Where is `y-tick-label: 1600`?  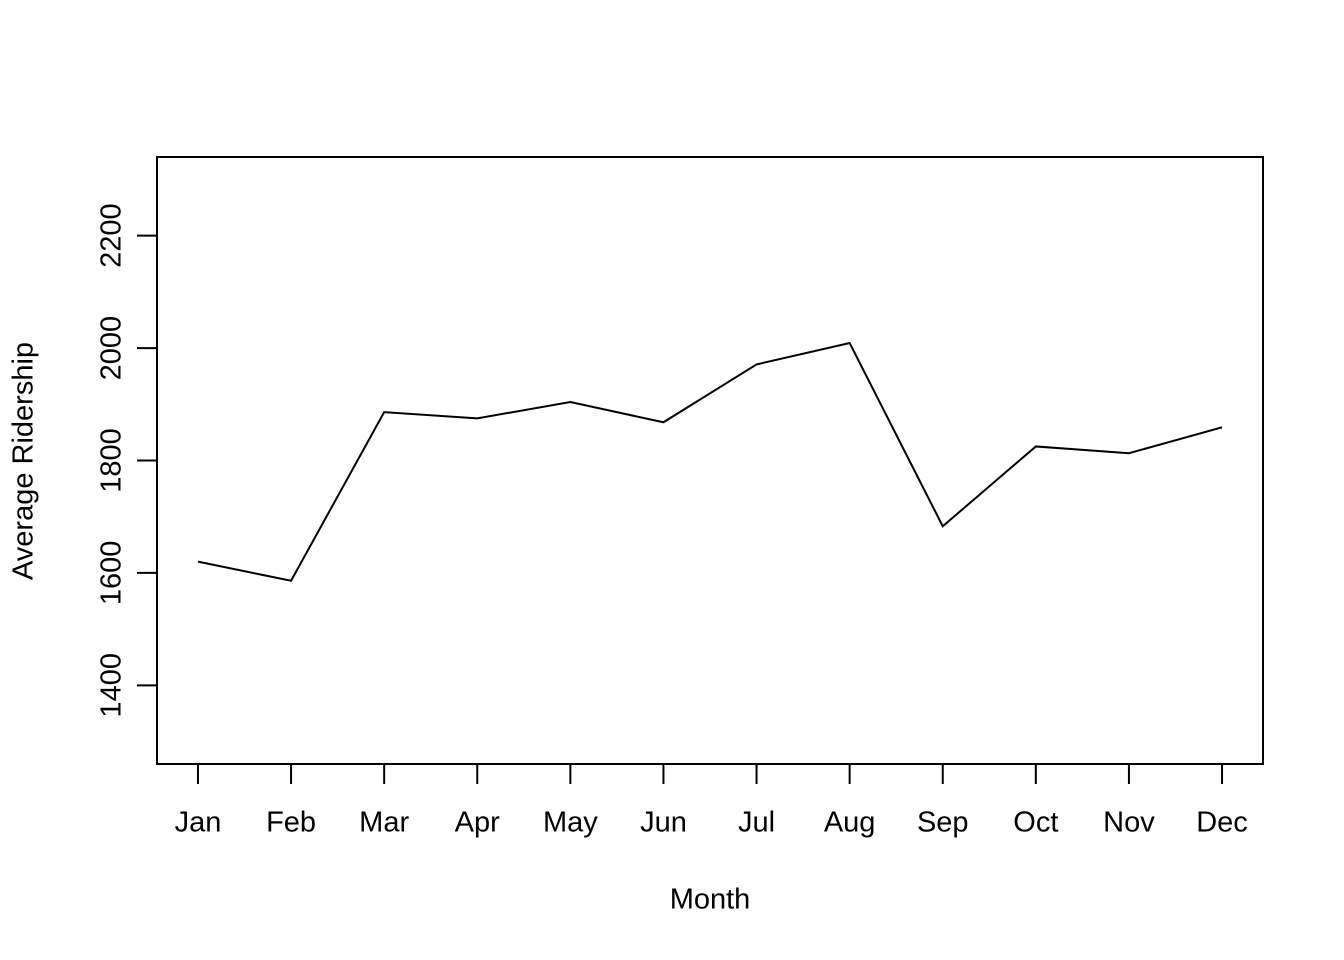 y-tick-label: 1600 is located at coordinates (112, 573).